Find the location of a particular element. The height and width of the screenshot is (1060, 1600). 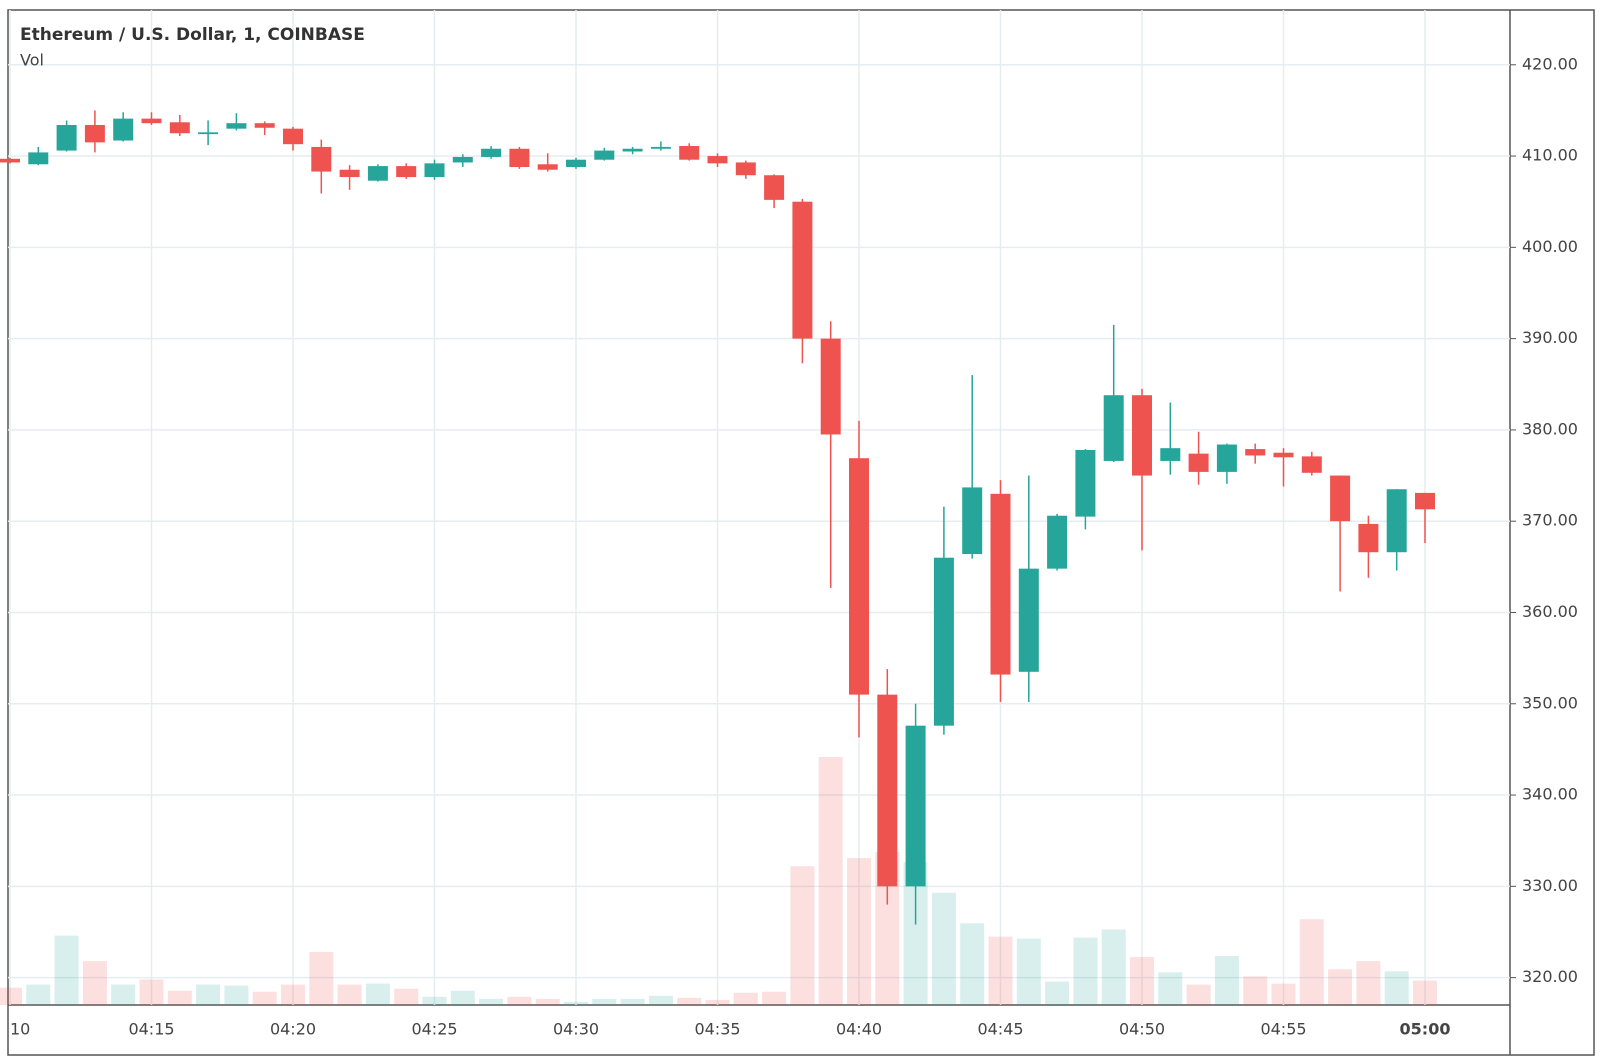

x-tick-label: 04:15 is located at coordinates (151, 1029).